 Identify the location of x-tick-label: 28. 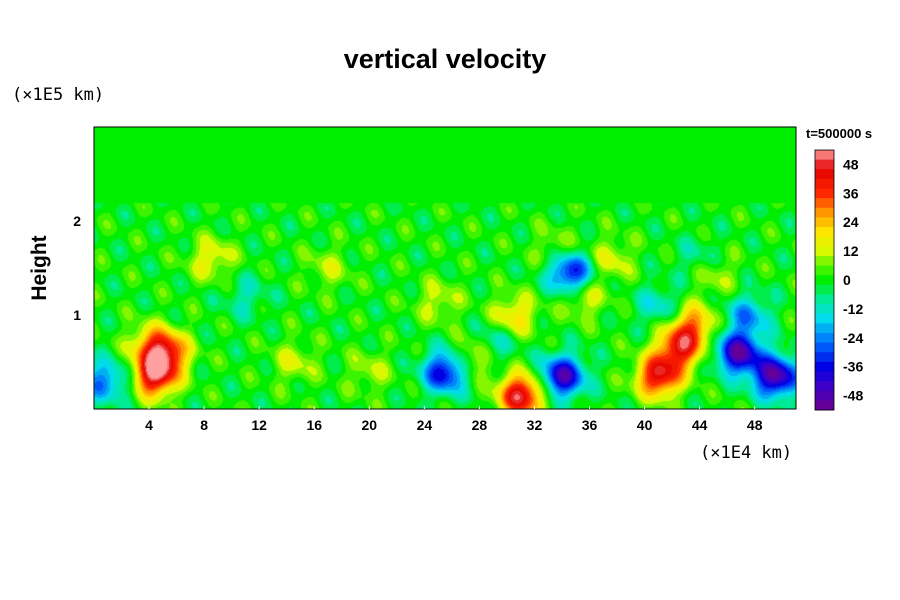
(480, 425).